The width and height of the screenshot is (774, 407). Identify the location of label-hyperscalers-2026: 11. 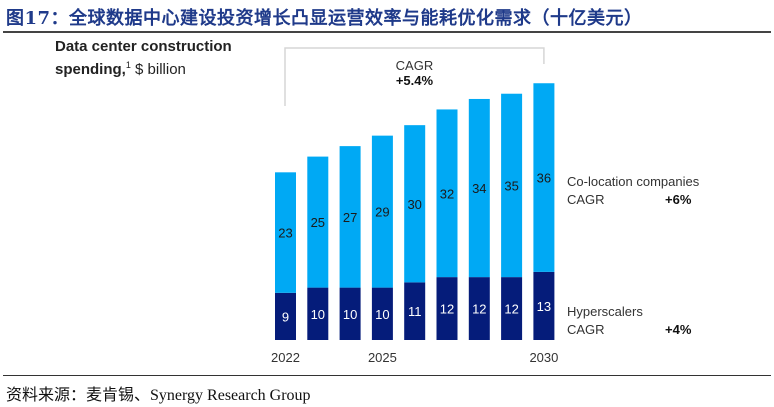
(415, 311).